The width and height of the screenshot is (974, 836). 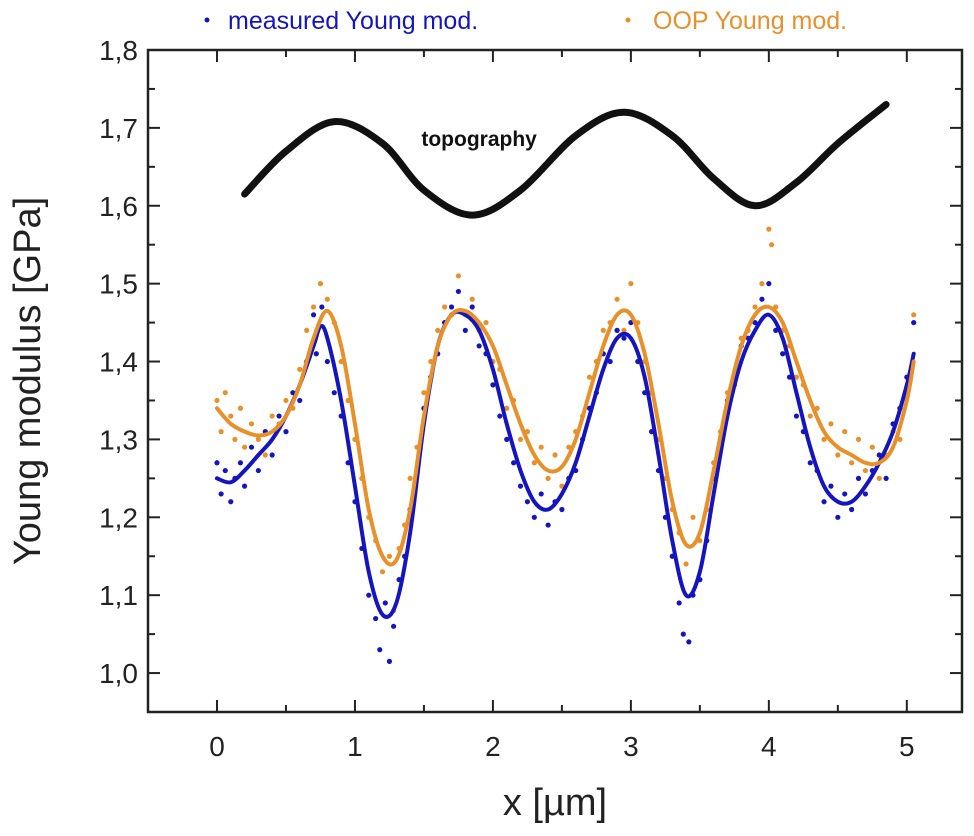 What do you see at coordinates (118, 517) in the screenshot?
I see `y-tick-label: 1,2` at bounding box center [118, 517].